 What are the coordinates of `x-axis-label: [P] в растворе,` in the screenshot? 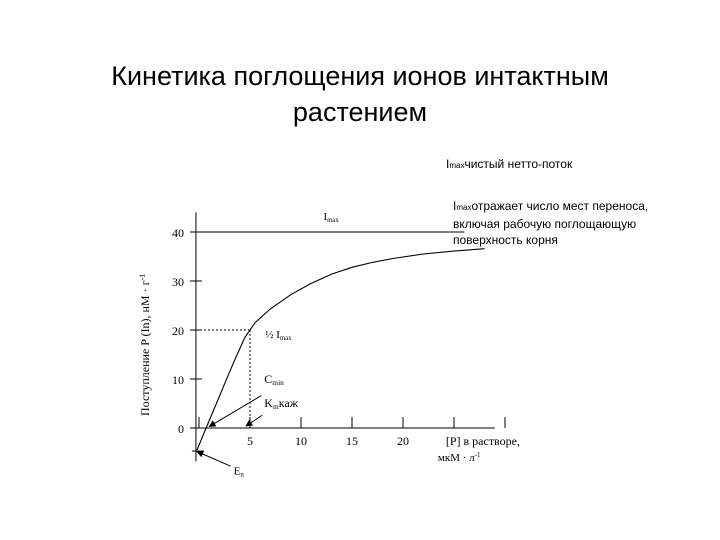 It's located at (483, 441).